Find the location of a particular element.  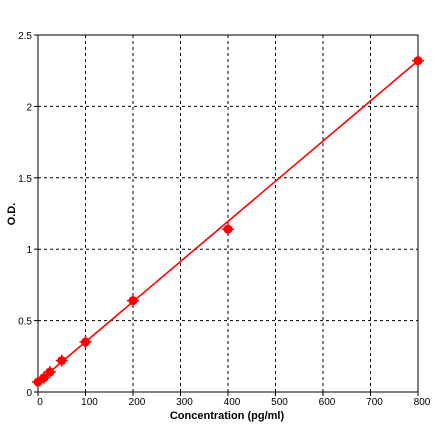

y-tick-label-5: 2.5 is located at coordinates (25, 36).